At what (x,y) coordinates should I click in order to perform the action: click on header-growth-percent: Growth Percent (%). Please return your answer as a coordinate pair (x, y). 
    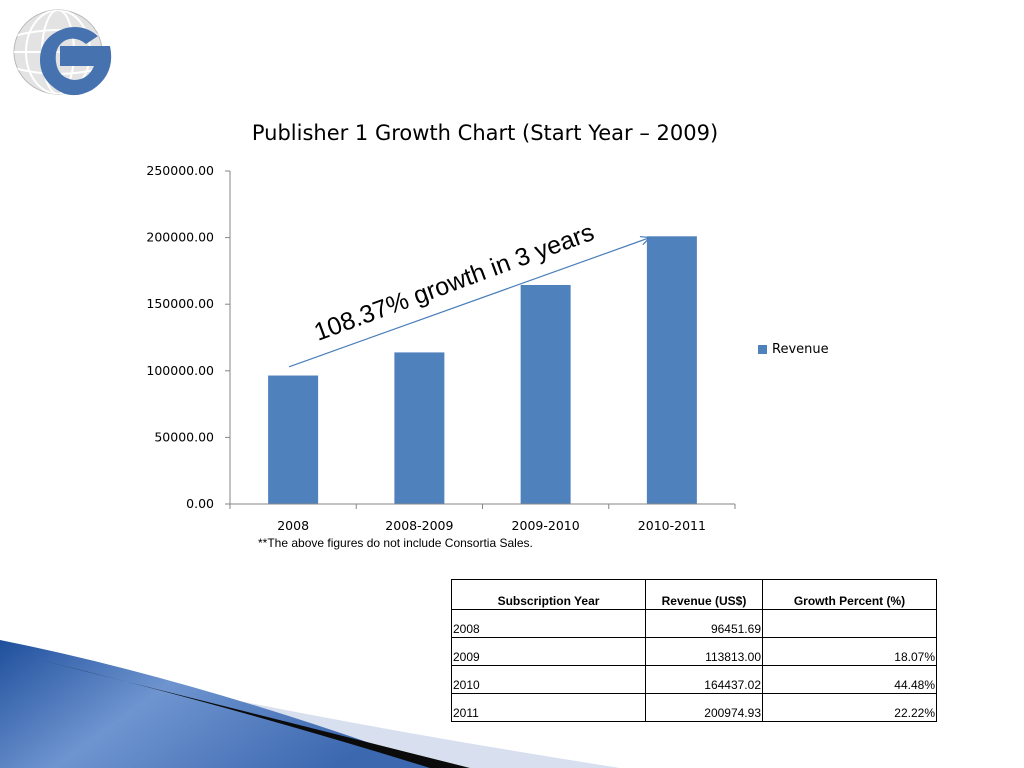
    Looking at the image, I should click on (849, 594).